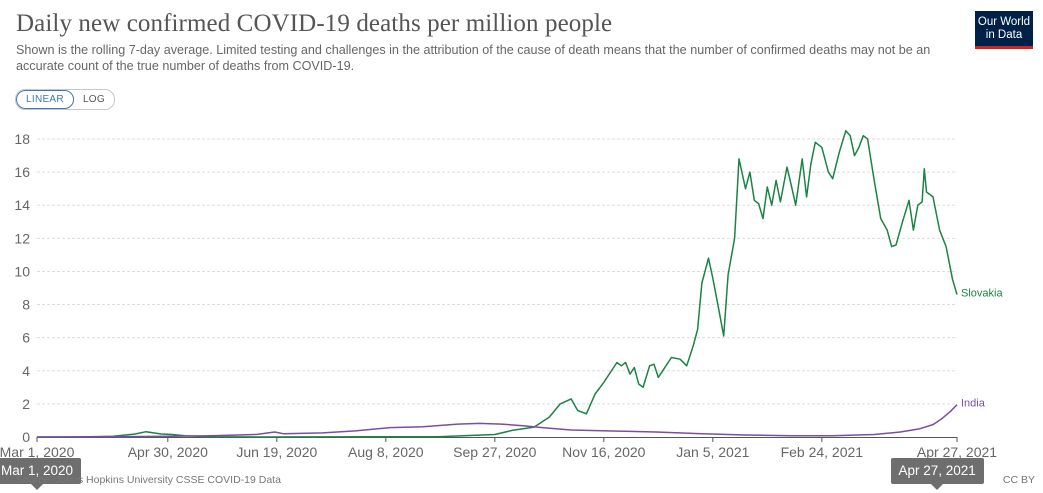  Describe the element at coordinates (276, 452) in the screenshot. I see `x-tick-label: Jun 19, 2020` at that location.